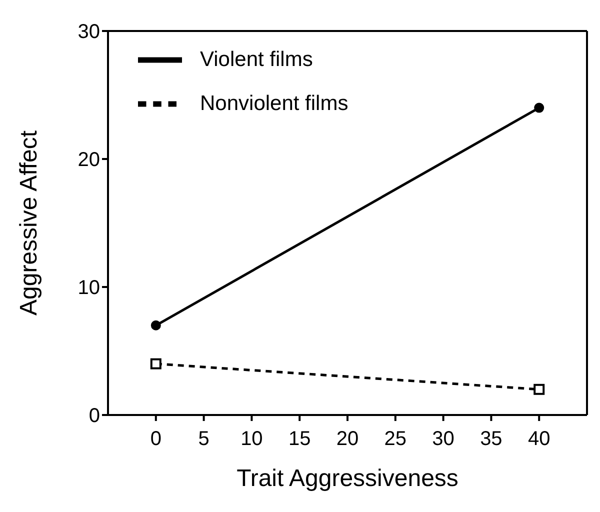  I want to click on x-tick-label: 20, so click(347, 439).